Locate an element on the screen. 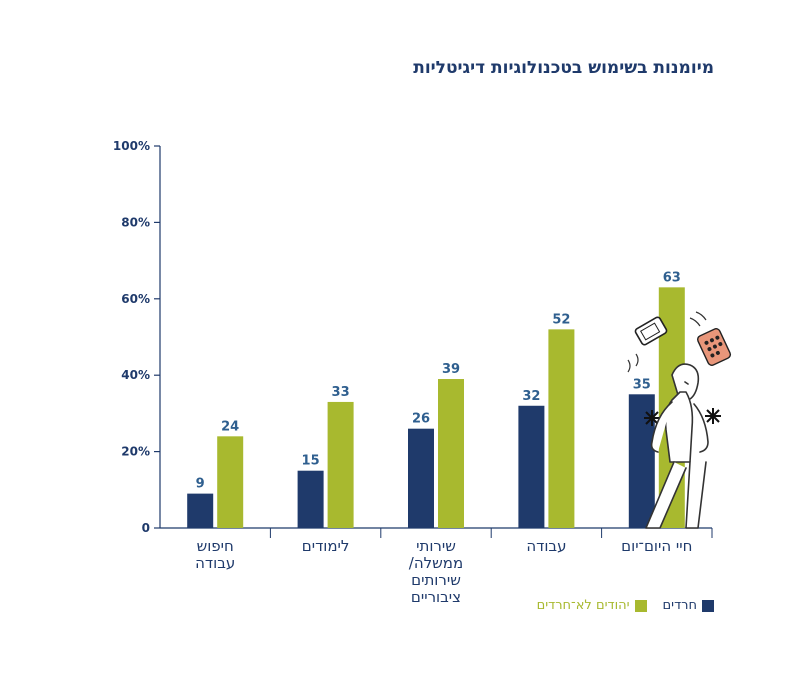  bar-value-label: 39 is located at coordinates (451, 369).